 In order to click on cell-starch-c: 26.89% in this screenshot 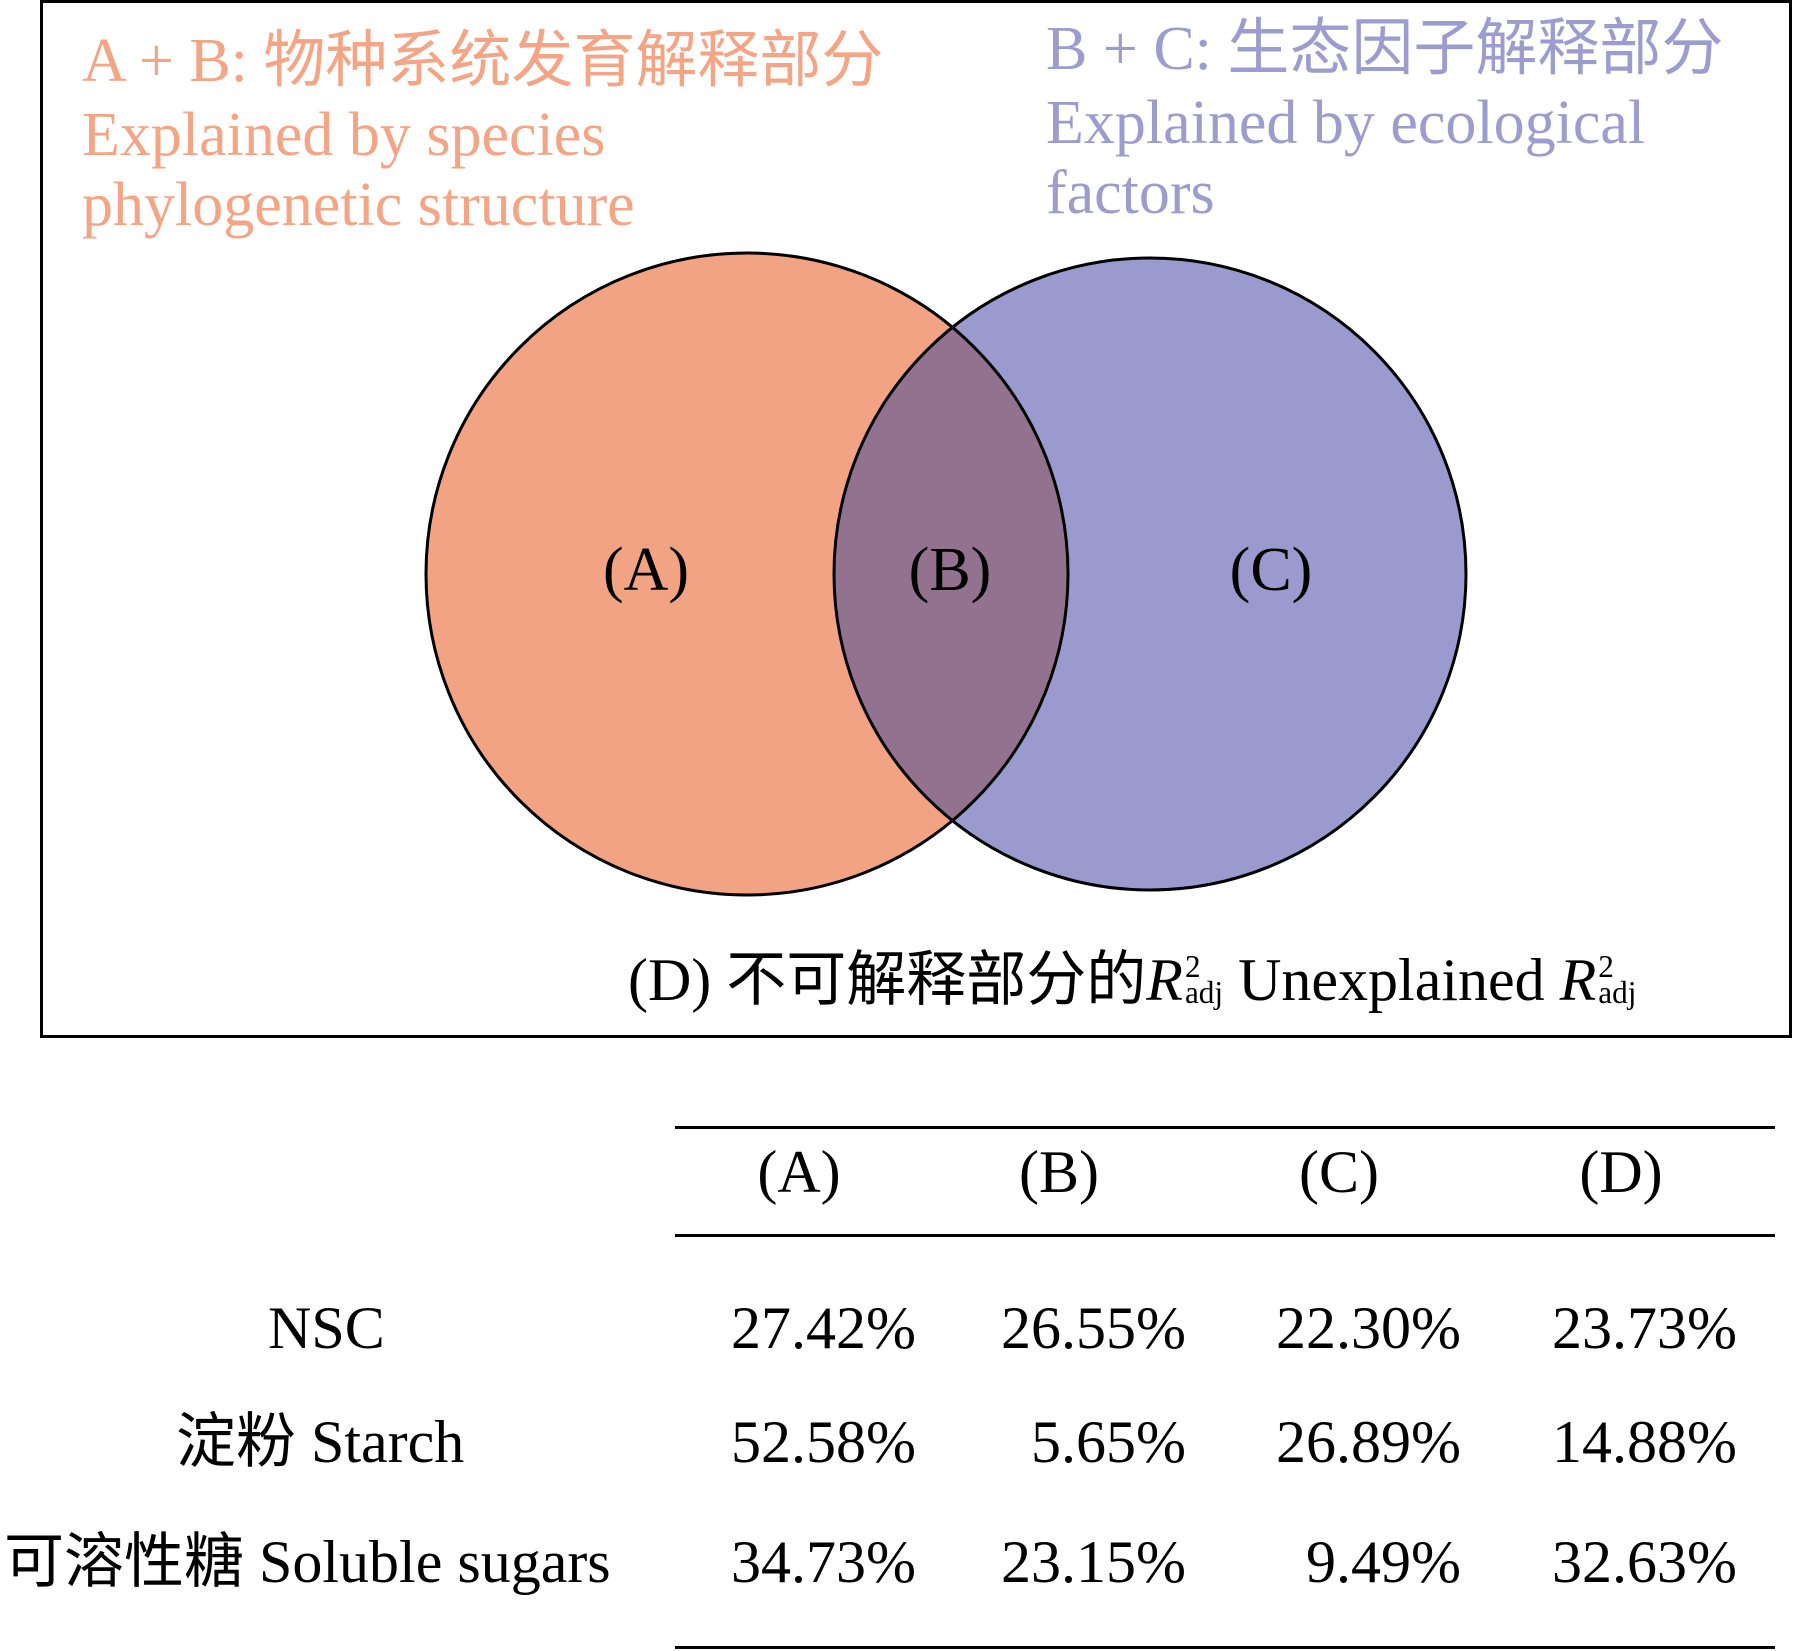, I will do `click(1368, 1442)`.